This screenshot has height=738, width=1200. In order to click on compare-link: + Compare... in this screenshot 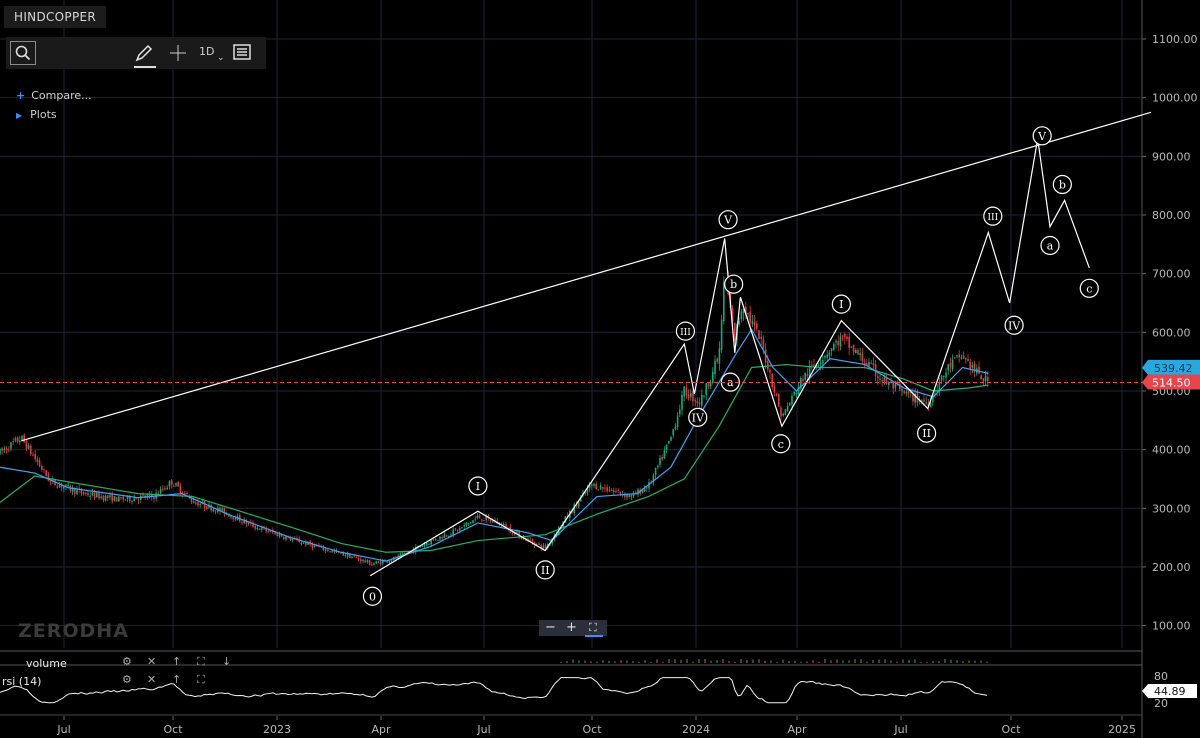, I will do `click(54, 95)`.